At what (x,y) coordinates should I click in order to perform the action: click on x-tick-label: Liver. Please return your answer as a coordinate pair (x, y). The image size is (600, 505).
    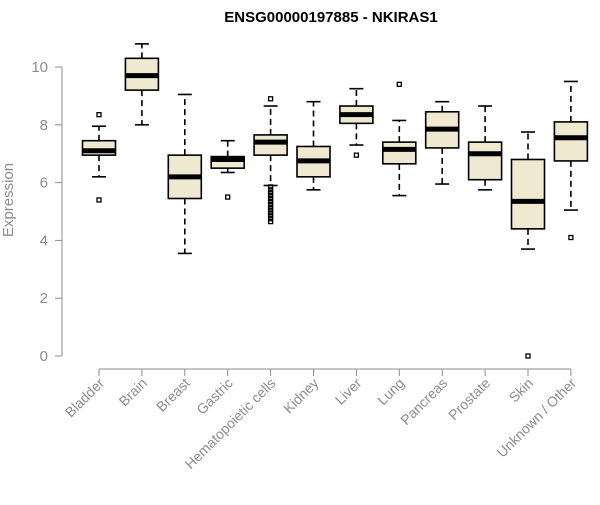
    Looking at the image, I should click on (348, 391).